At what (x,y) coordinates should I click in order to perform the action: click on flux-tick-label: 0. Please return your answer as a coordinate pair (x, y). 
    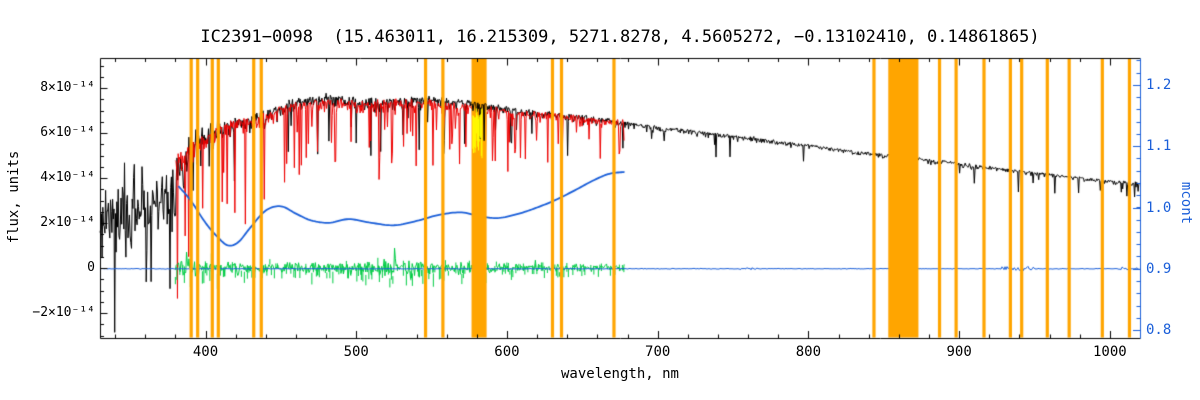
    Looking at the image, I should click on (91, 267).